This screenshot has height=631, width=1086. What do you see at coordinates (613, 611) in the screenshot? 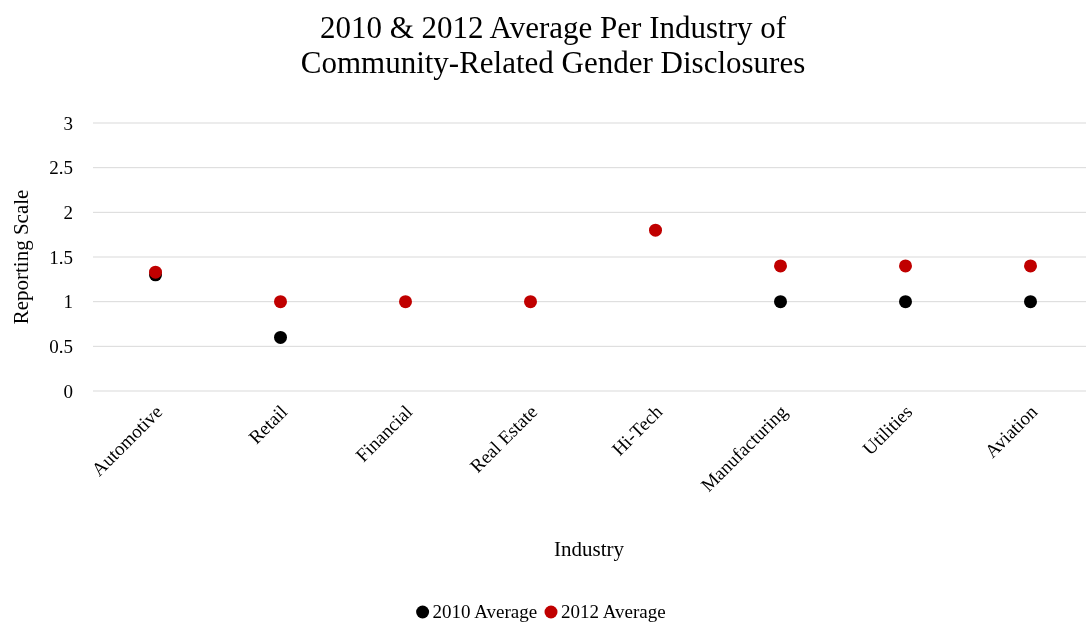
I see `legend-label: 2012 Average` at bounding box center [613, 611].